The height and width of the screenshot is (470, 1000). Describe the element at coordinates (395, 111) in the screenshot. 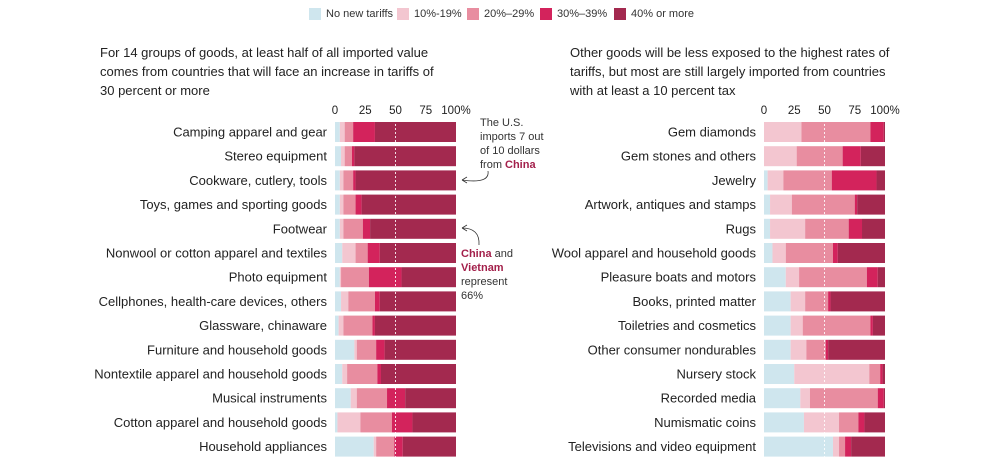

I see `left-tick-label: 50` at that location.